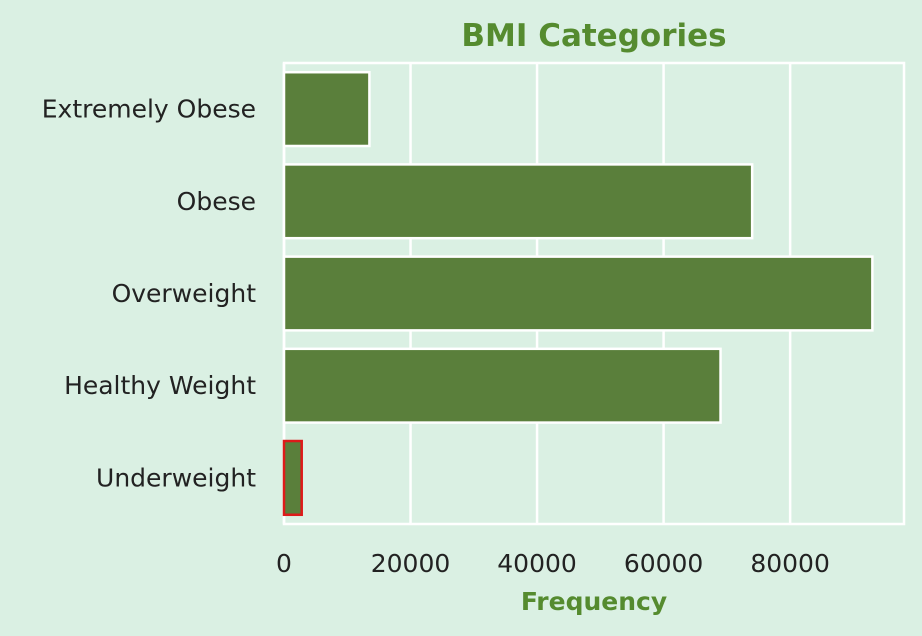 The width and height of the screenshot is (922, 636). I want to click on x-axis-title: Frequency, so click(594, 601).